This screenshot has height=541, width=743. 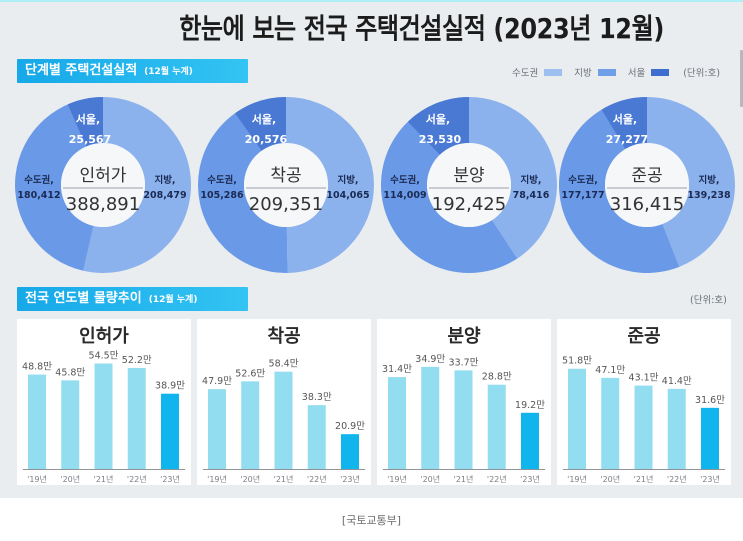 I want to click on legend-swatch-local, so click(x=606, y=72).